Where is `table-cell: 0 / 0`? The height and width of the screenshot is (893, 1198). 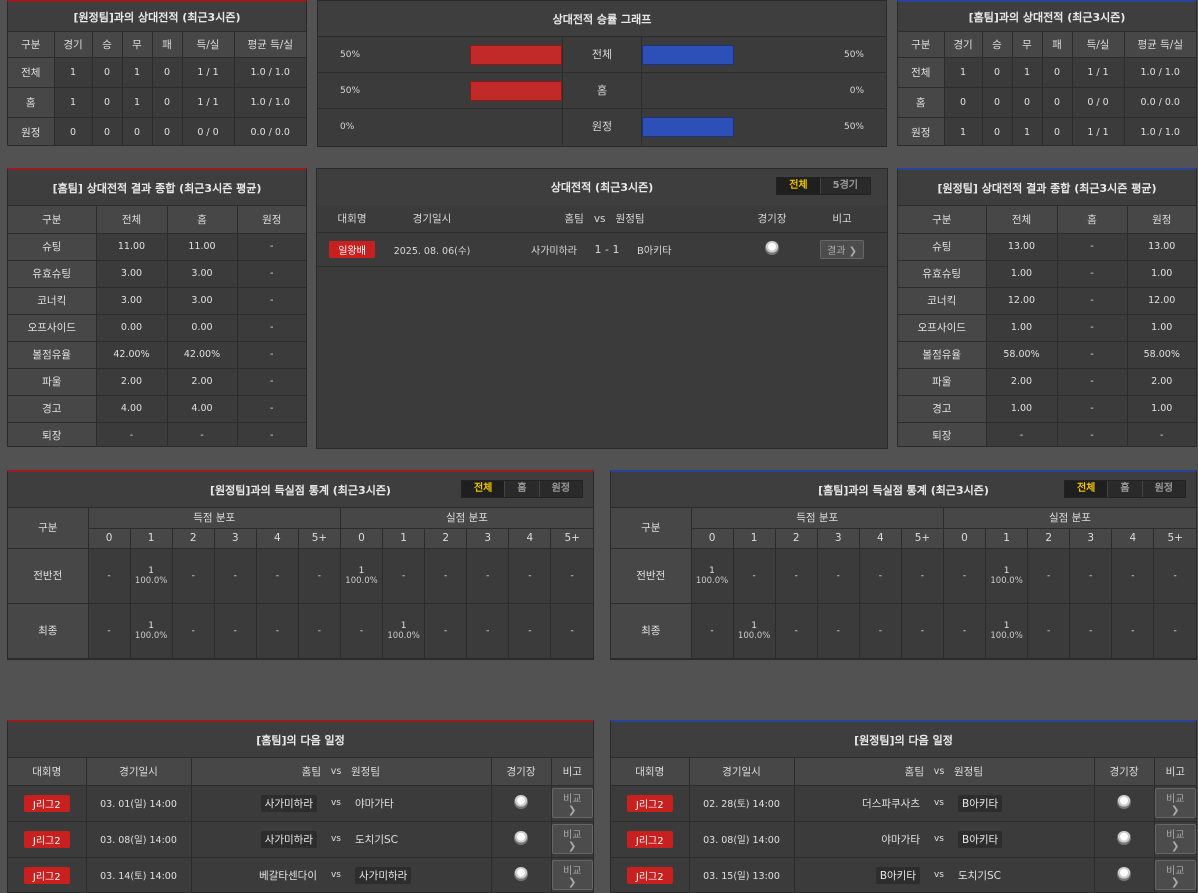 table-cell: 0 / 0 is located at coordinates (1098, 102).